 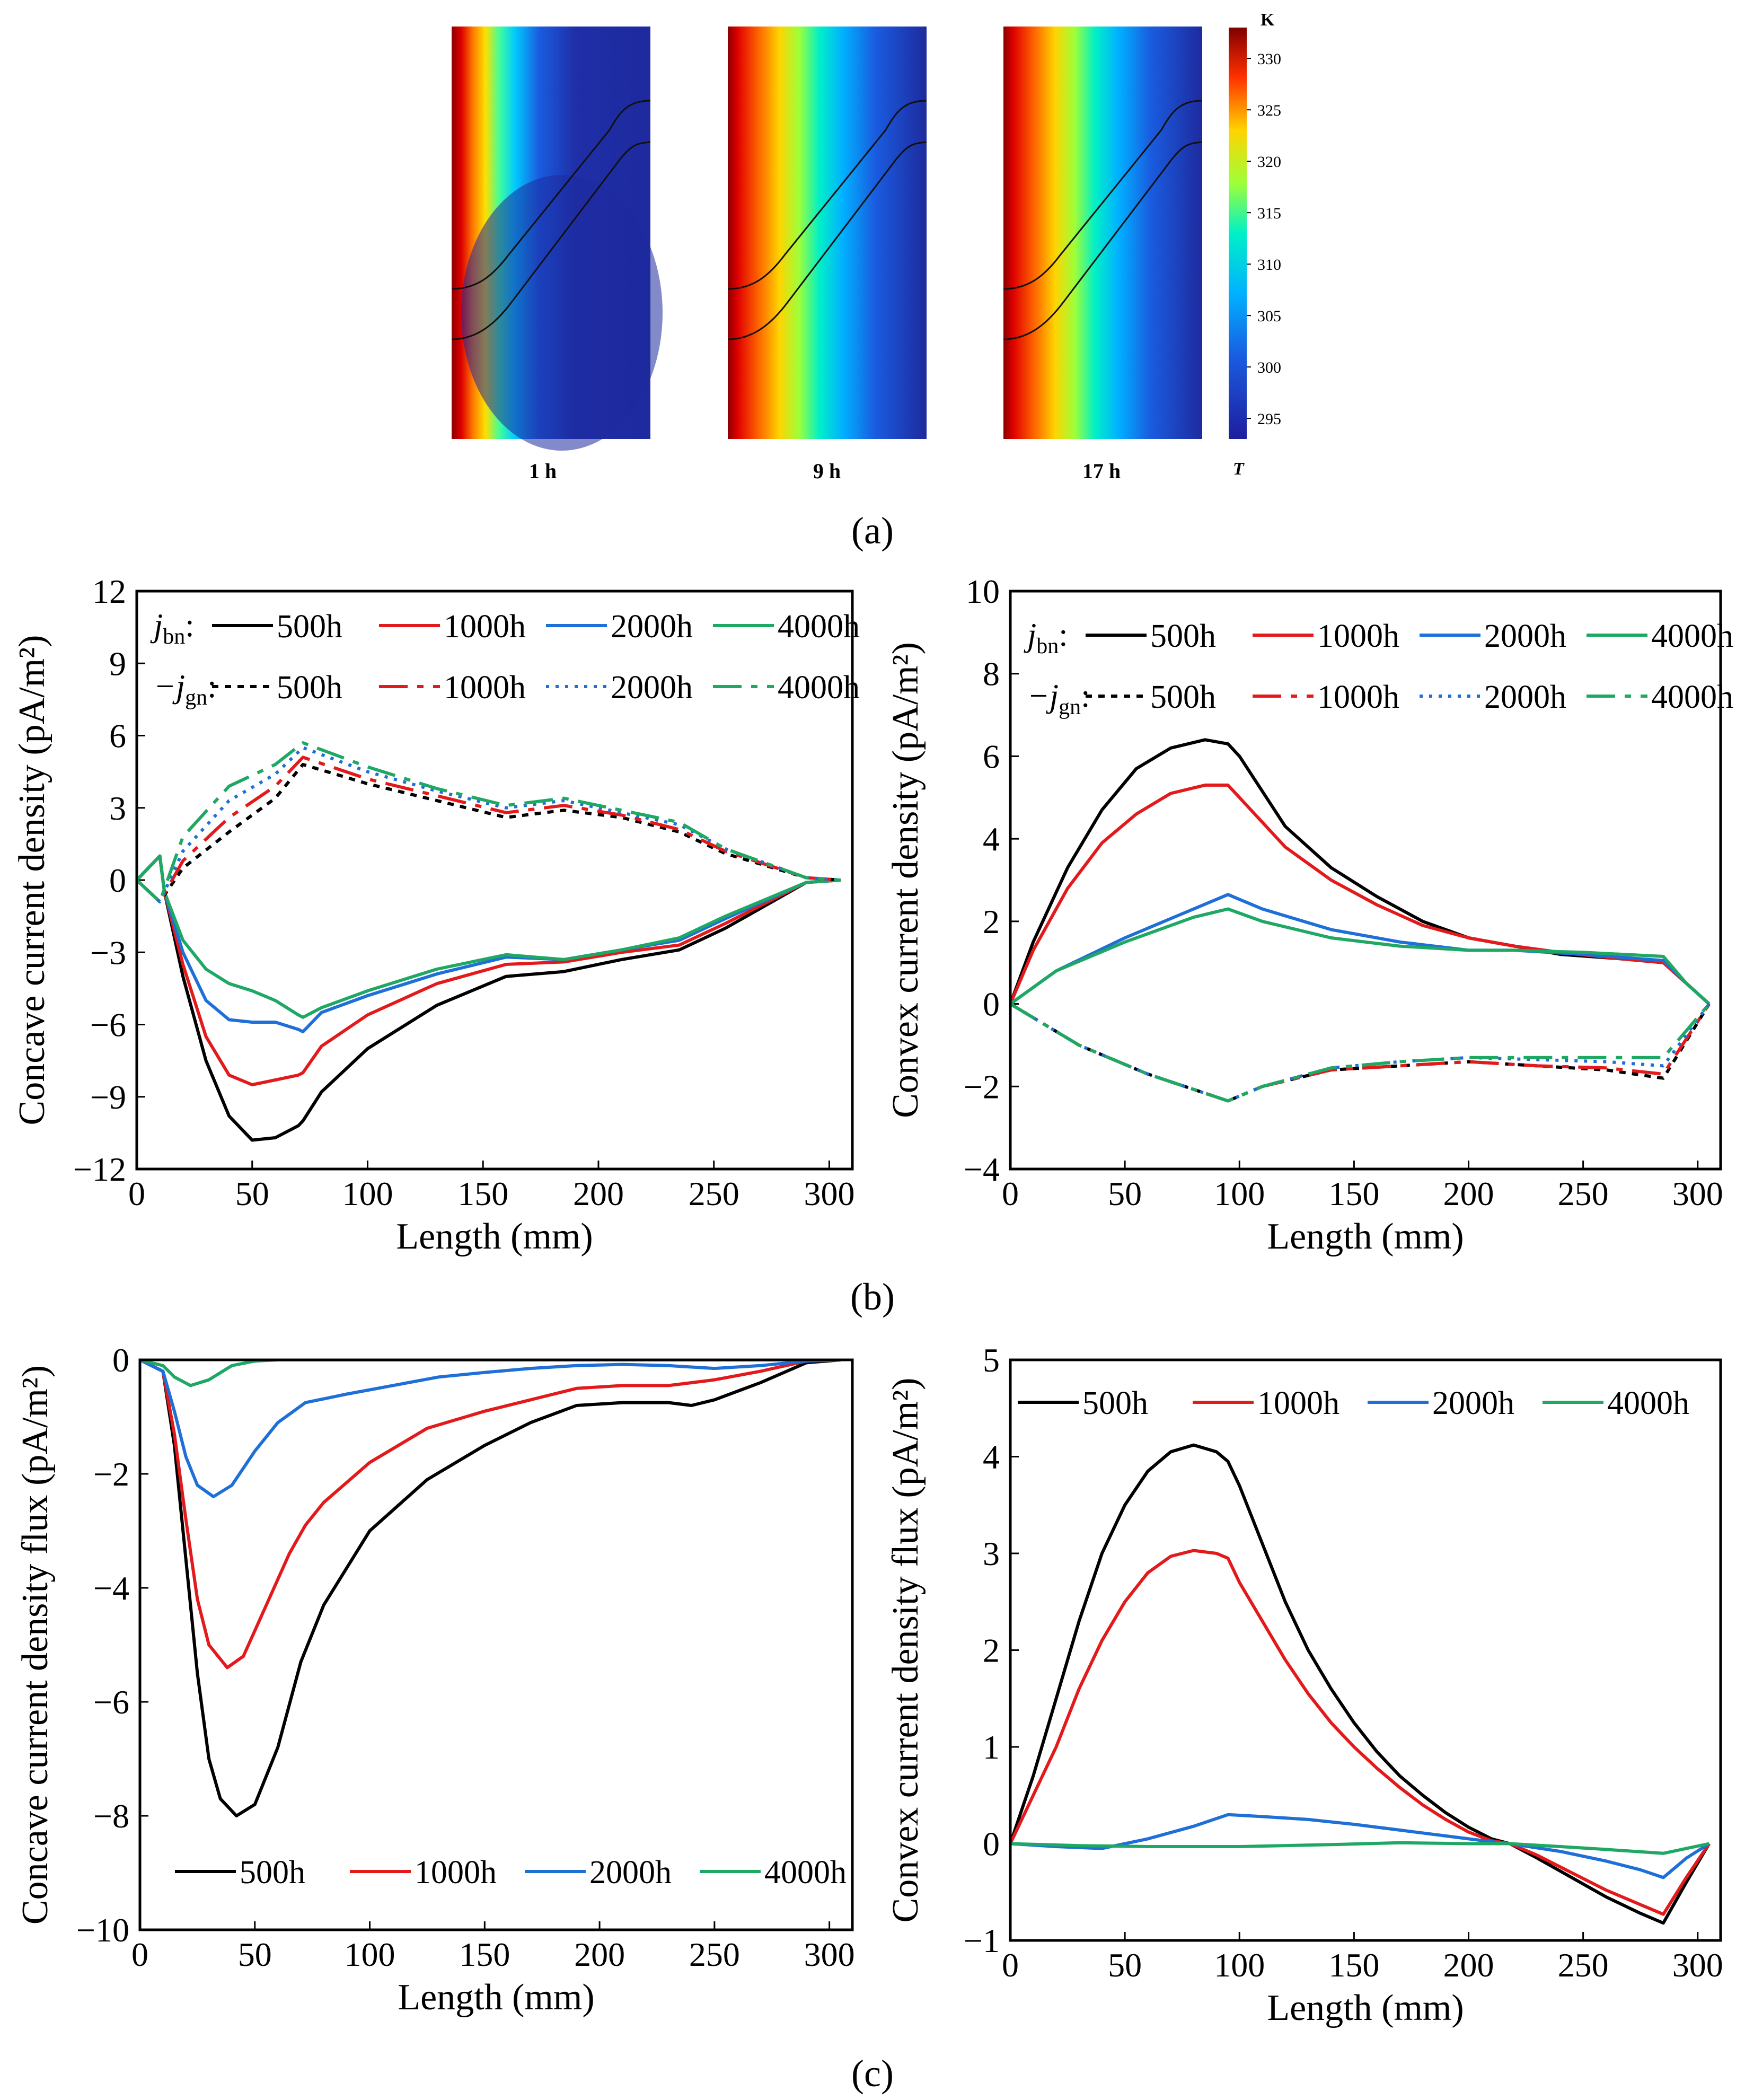 What do you see at coordinates (108, 952) in the screenshot?
I see `y-tick-label: −3` at bounding box center [108, 952].